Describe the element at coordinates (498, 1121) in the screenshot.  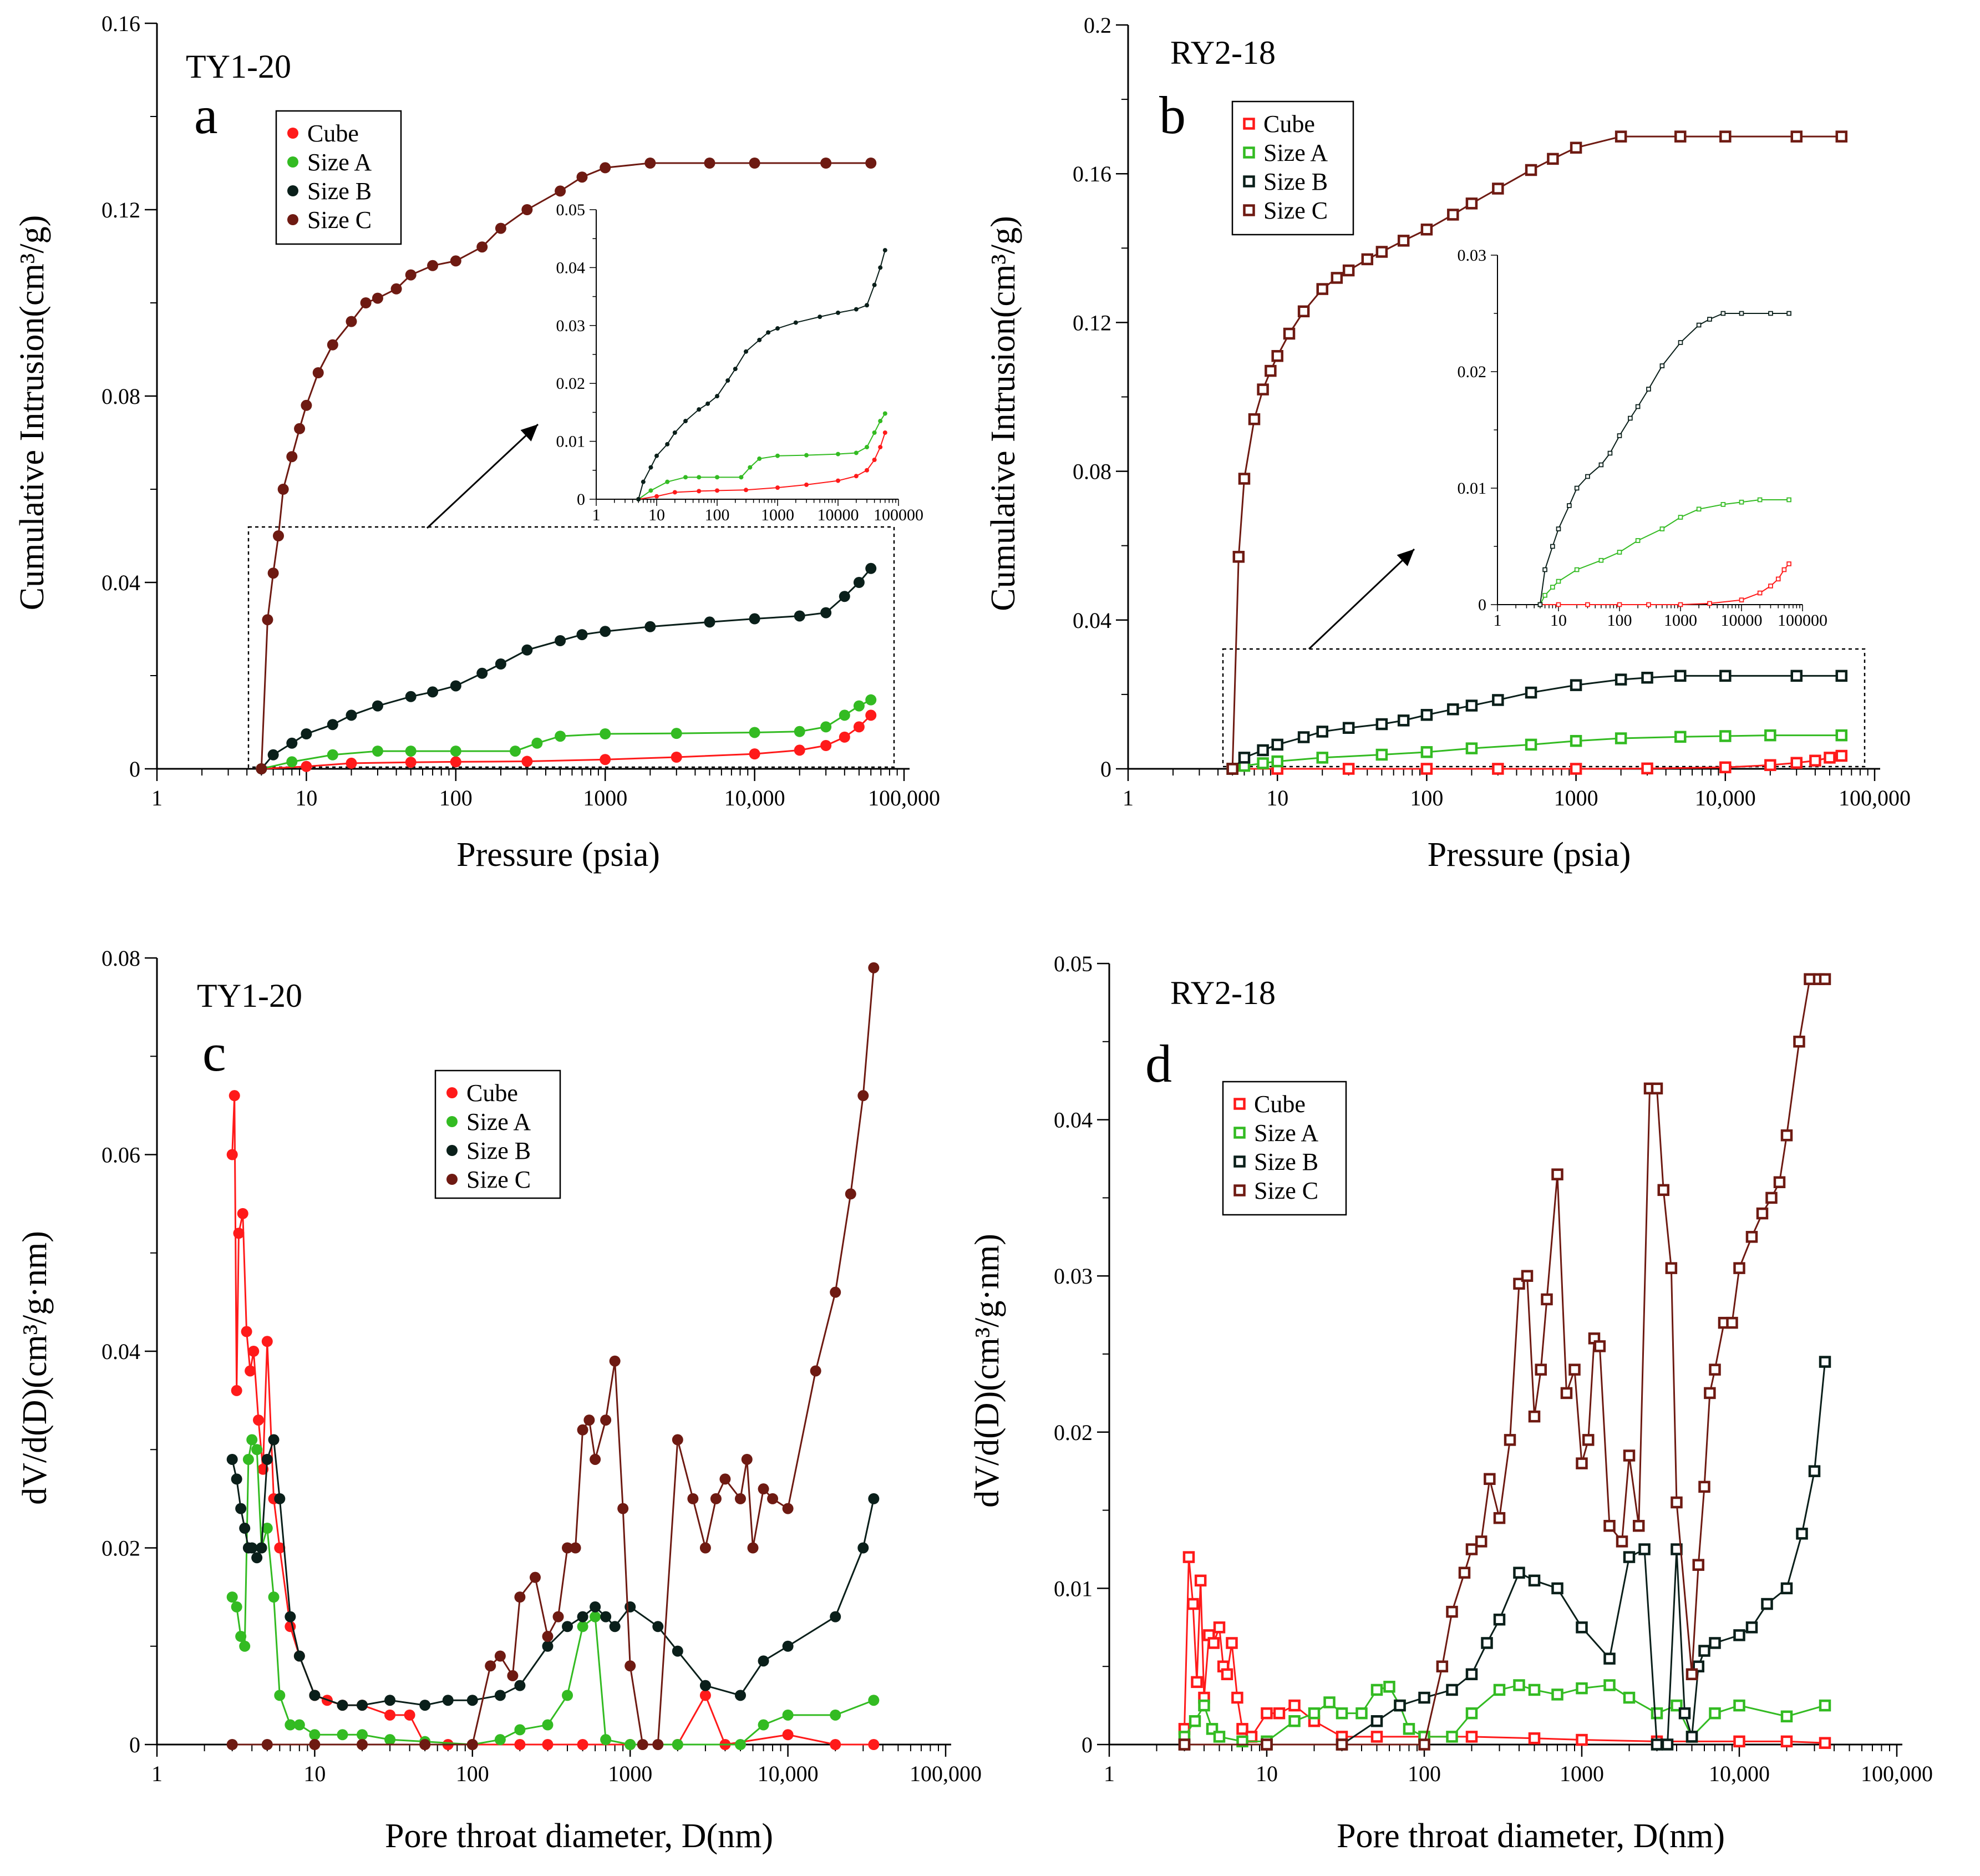
I see `legend-label-size_a: Size A` at that location.